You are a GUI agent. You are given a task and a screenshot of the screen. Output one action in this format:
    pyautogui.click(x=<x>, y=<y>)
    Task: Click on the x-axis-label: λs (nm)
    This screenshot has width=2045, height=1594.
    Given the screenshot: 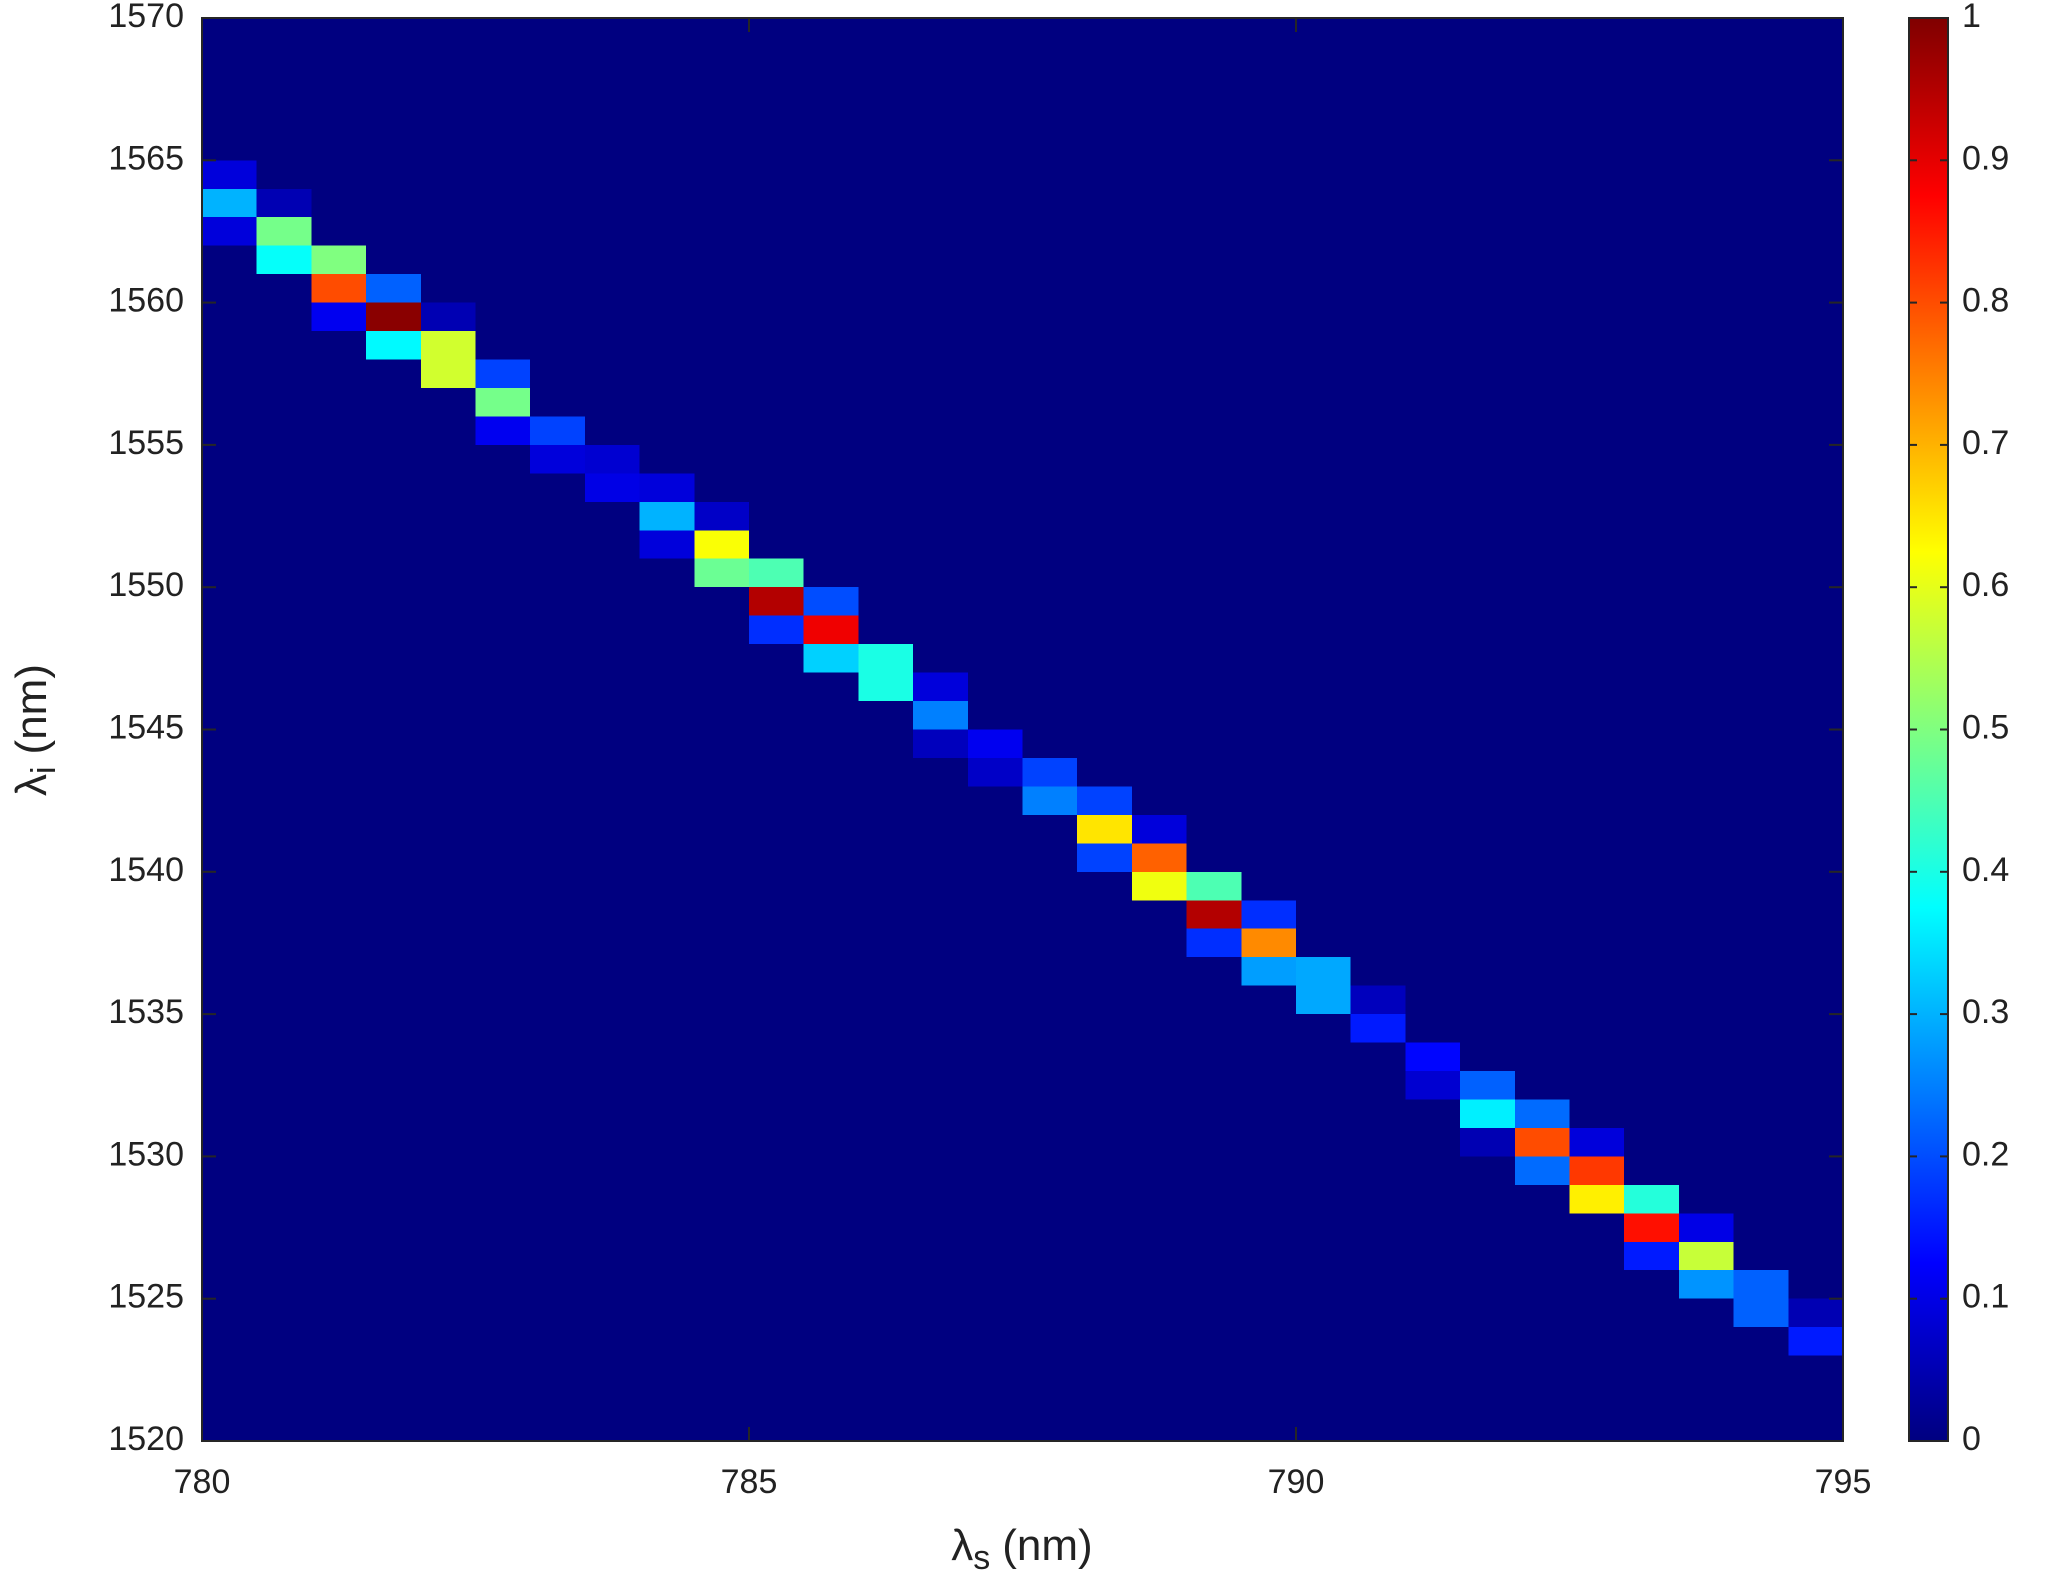 What is the action you would take?
    pyautogui.click(x=1021, y=1549)
    